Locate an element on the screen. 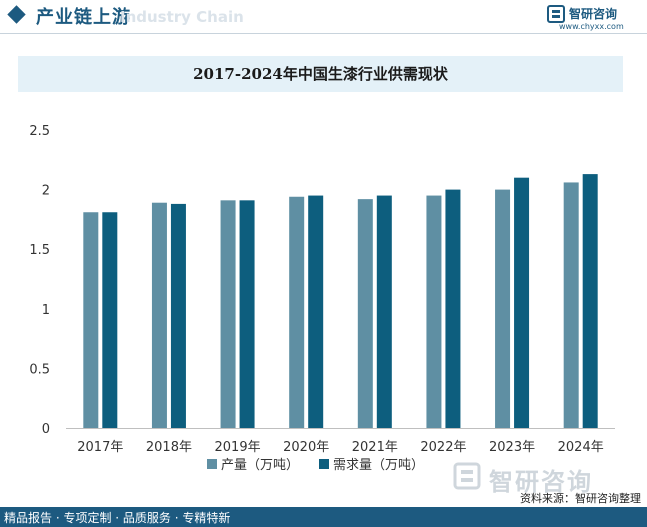 This screenshot has width=647, height=527. brand: 智研咨询 www.chyxx.com is located at coordinates (592, 18).